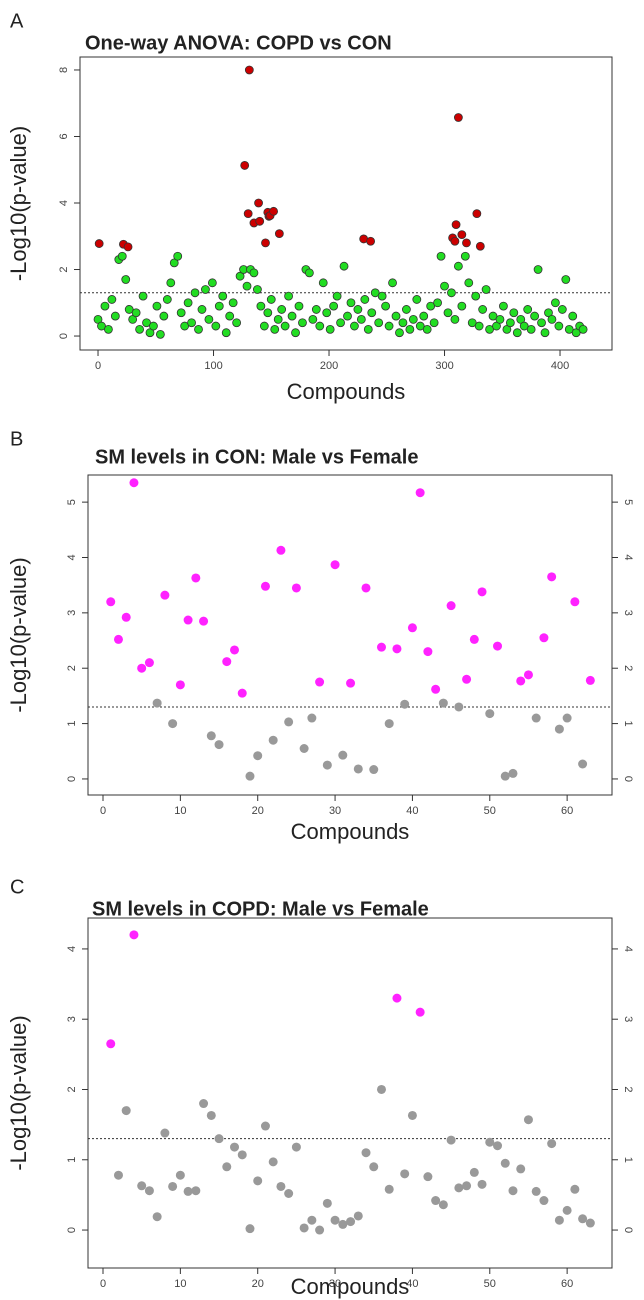 This screenshot has width=644, height=1300. What do you see at coordinates (258, 811) in the screenshot?
I see `x-tick-label: 20` at bounding box center [258, 811].